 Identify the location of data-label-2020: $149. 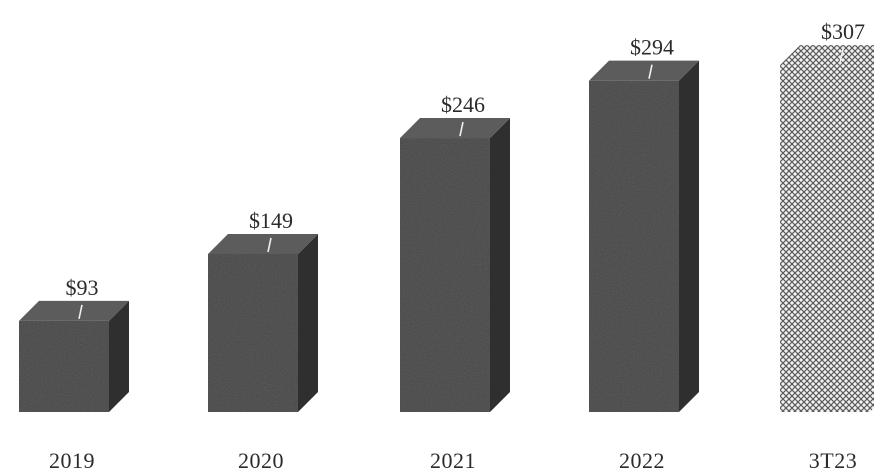
(271, 220).